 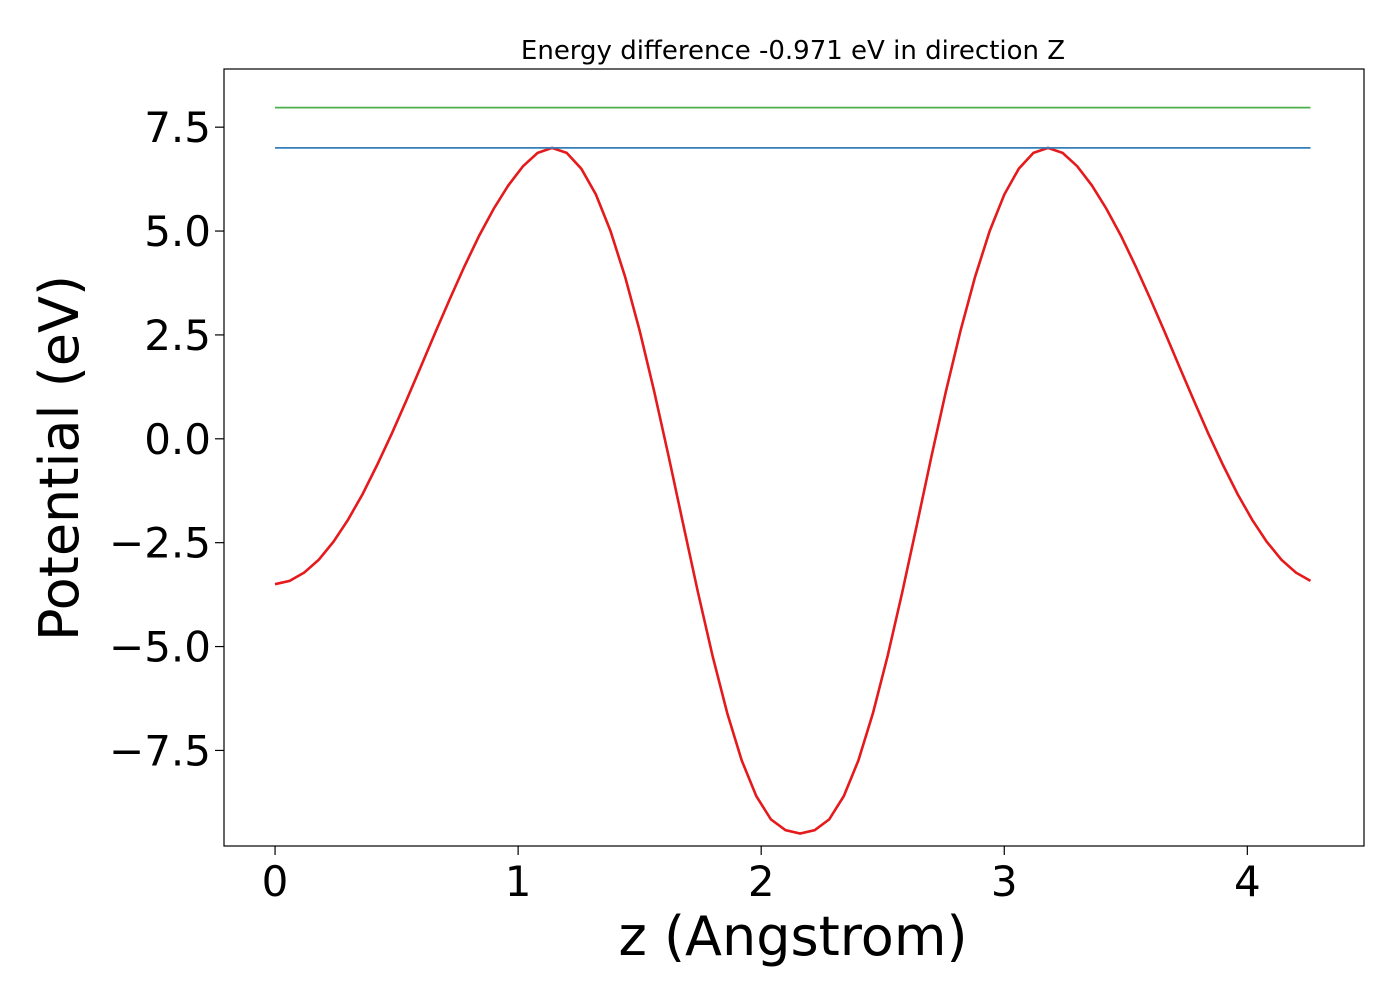 I want to click on x-axis-label: z (Angstrom), so click(x=792, y=936).